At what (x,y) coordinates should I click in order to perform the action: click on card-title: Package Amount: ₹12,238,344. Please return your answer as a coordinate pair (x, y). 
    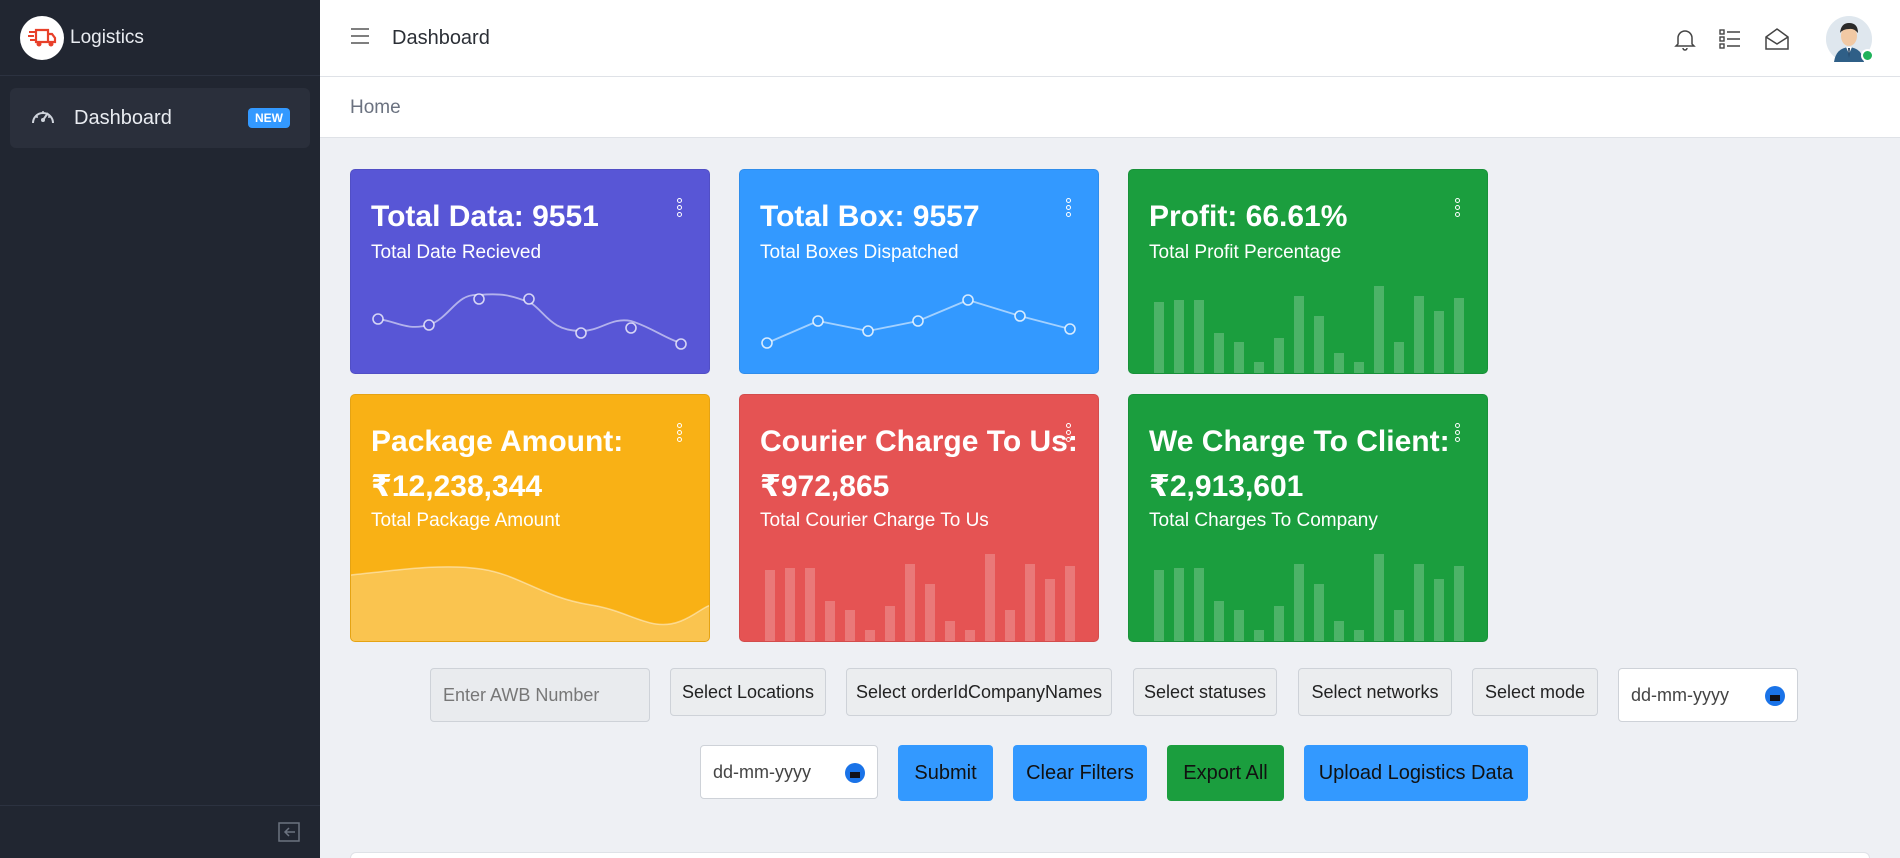
    Looking at the image, I should click on (521, 464).